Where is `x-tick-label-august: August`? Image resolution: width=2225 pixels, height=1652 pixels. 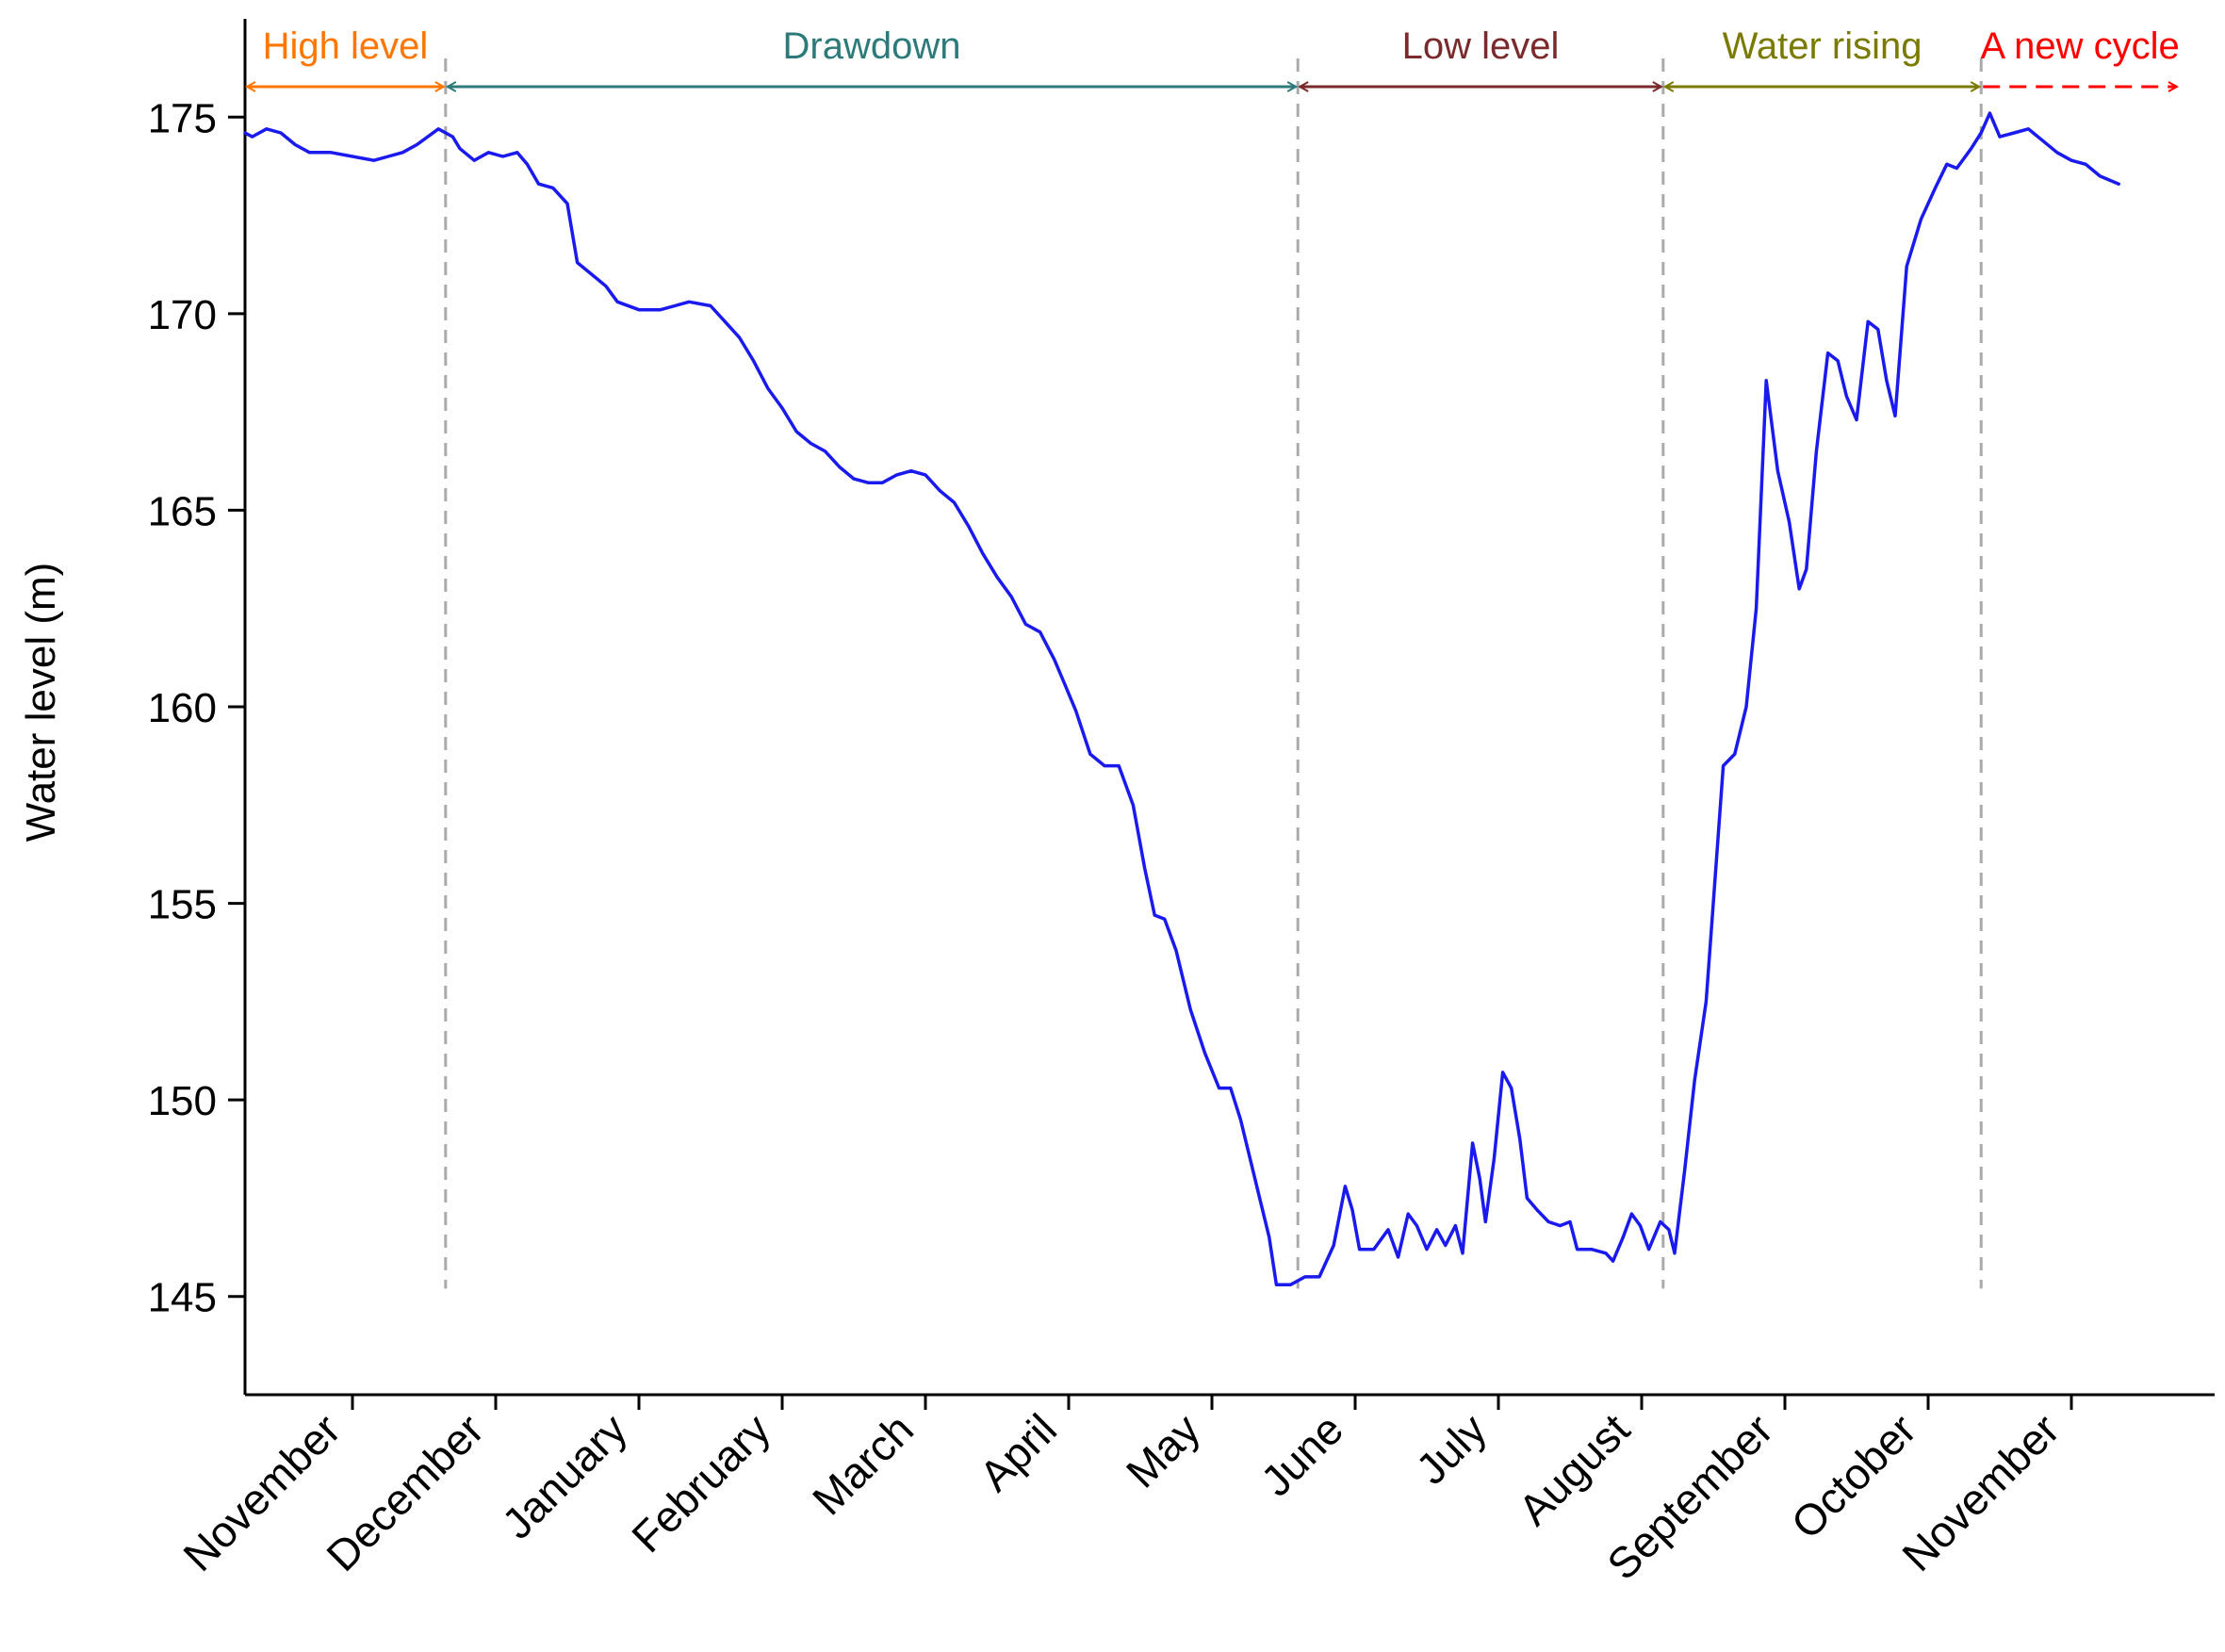
x-tick-label-august: August is located at coordinates (1574, 1469).